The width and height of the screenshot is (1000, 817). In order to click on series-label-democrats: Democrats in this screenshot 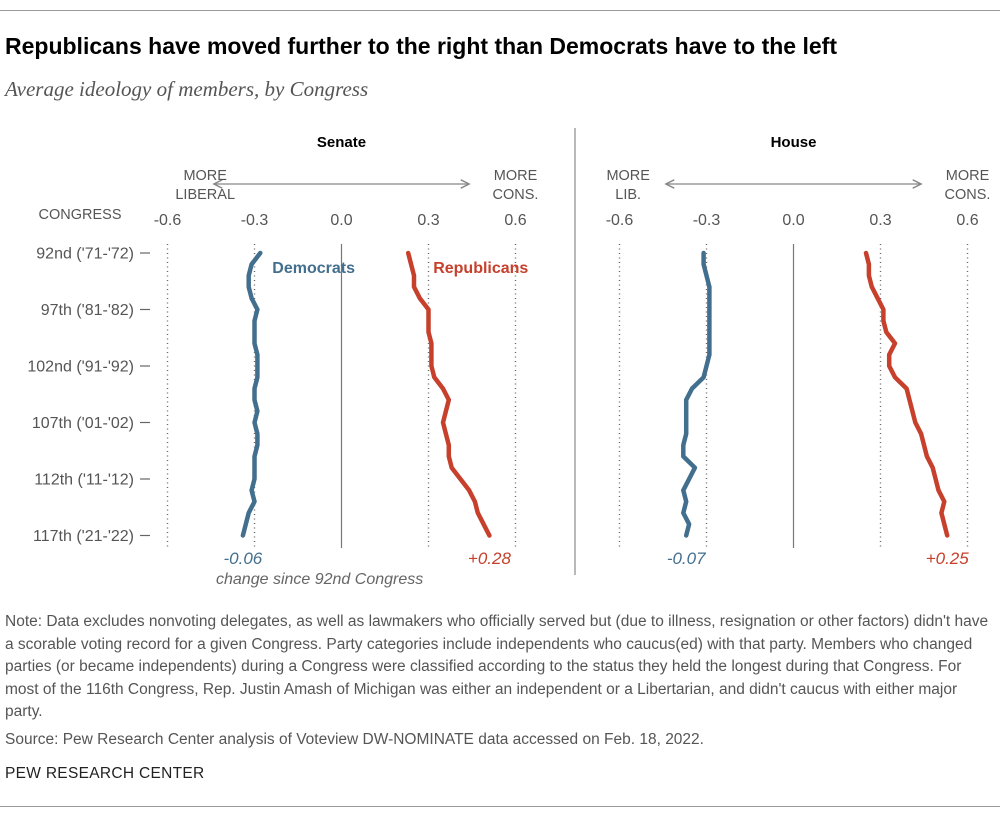, I will do `click(313, 268)`.